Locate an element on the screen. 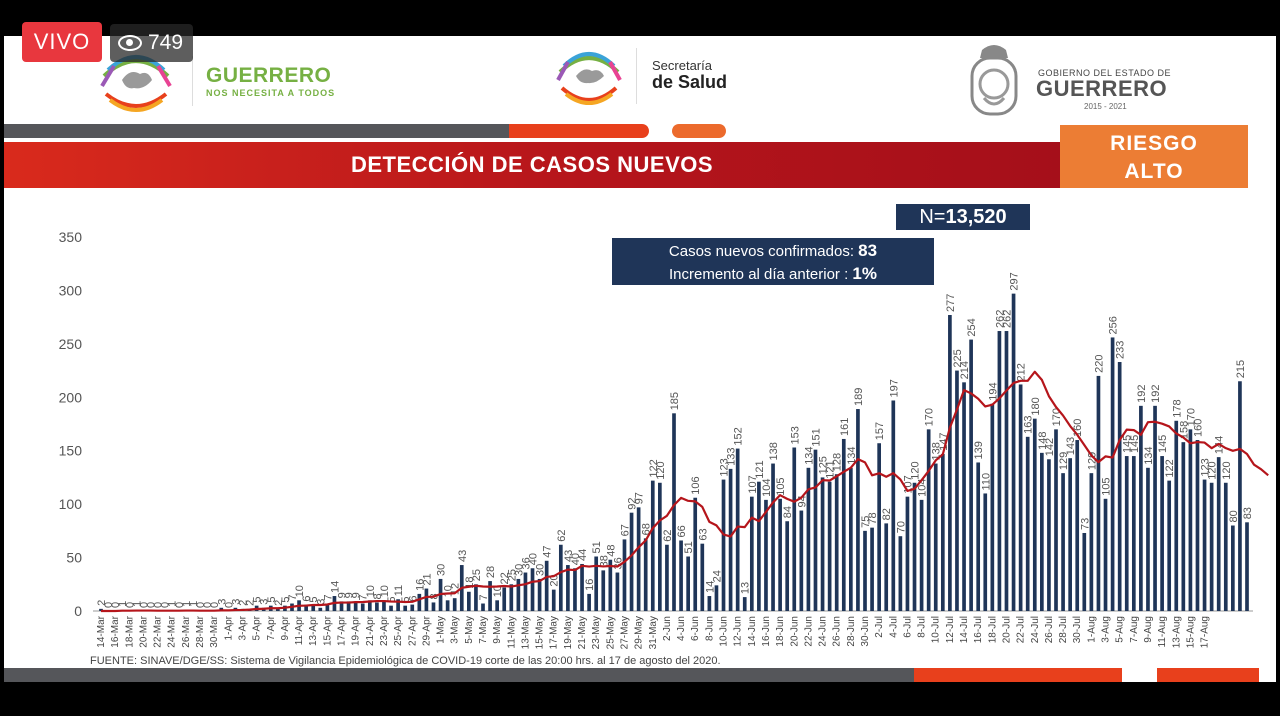 This screenshot has height=716, width=1280. x-tick-label: 15-Apr is located at coordinates (327, 630).